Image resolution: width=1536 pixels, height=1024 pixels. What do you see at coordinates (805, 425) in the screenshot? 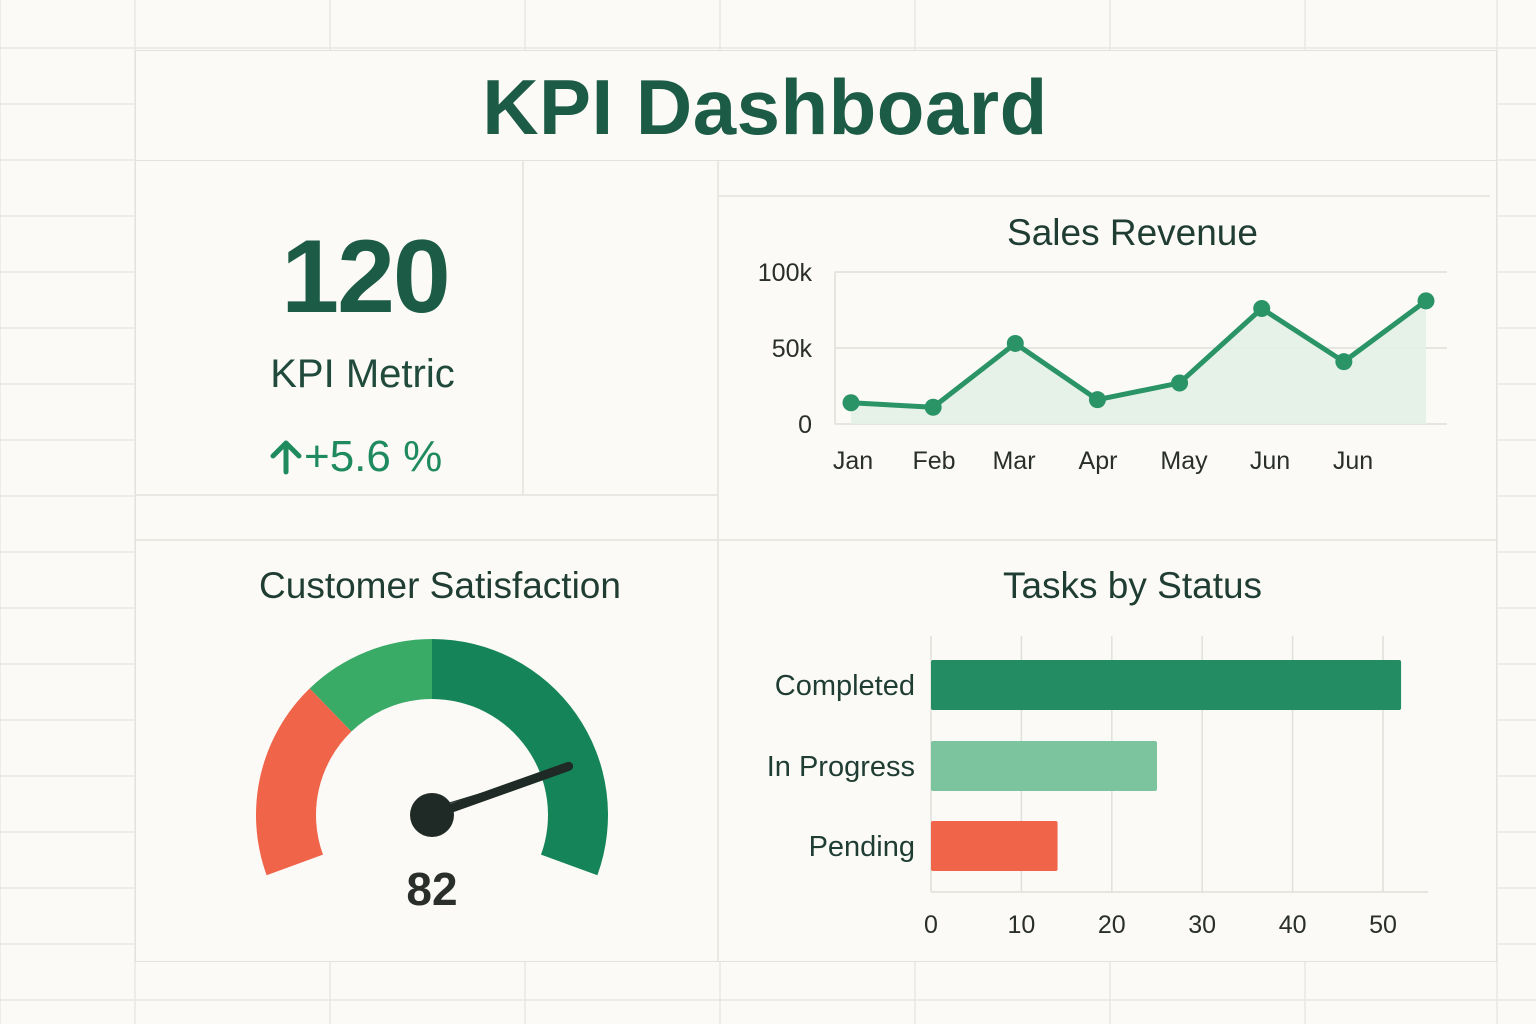
I see `sales-y-tick-label: 0` at bounding box center [805, 425].